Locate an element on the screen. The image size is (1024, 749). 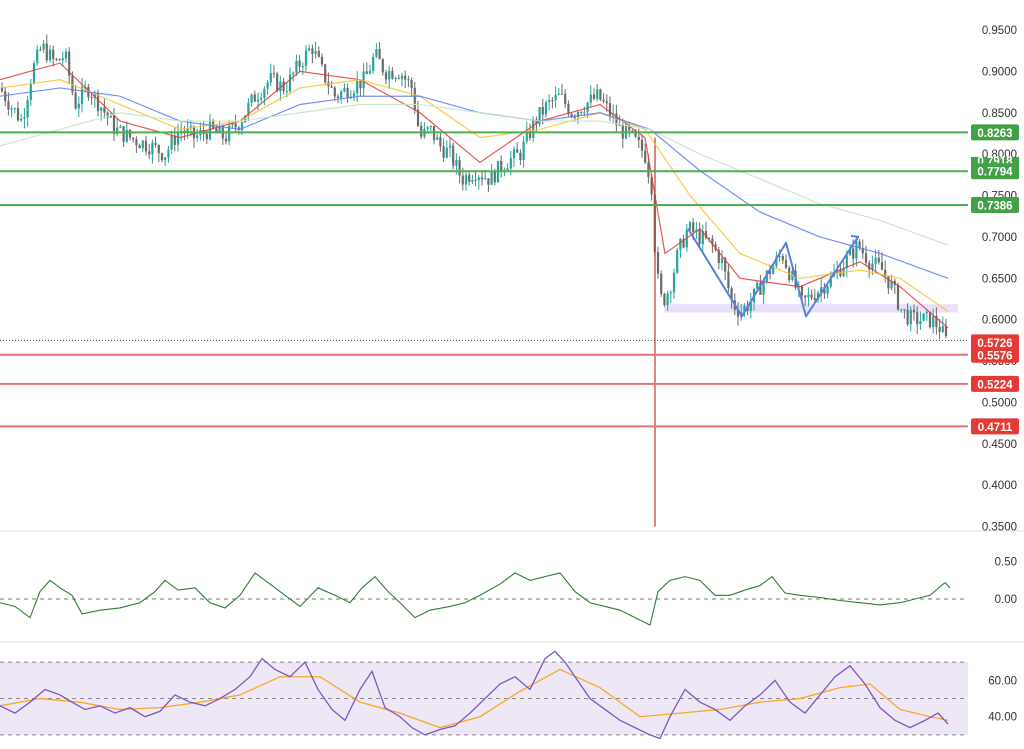
price-tick-label: 0.5000 is located at coordinates (999, 403).